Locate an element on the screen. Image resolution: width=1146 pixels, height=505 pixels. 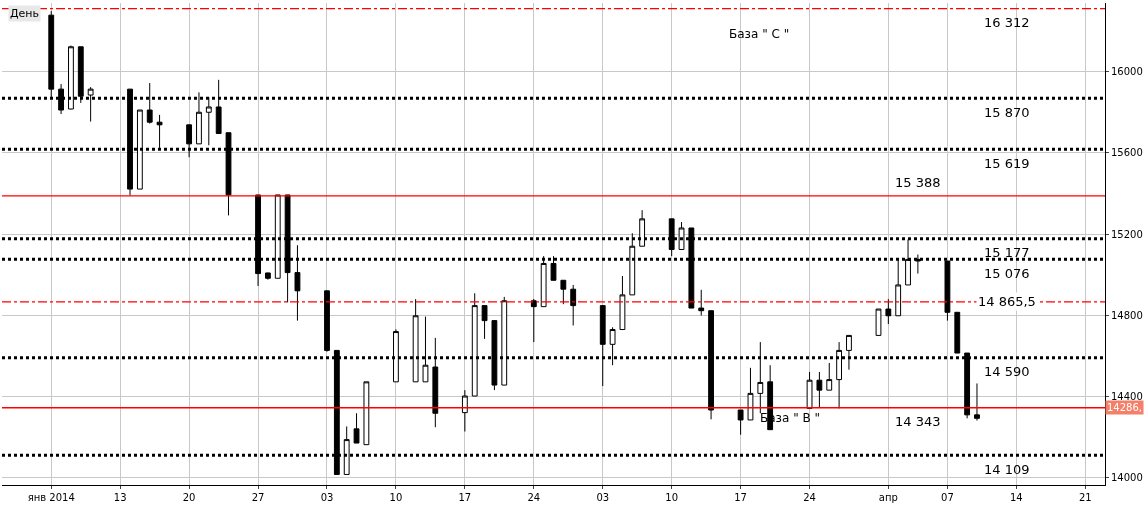
ref-line-label: 15 177 is located at coordinates (1007, 252).